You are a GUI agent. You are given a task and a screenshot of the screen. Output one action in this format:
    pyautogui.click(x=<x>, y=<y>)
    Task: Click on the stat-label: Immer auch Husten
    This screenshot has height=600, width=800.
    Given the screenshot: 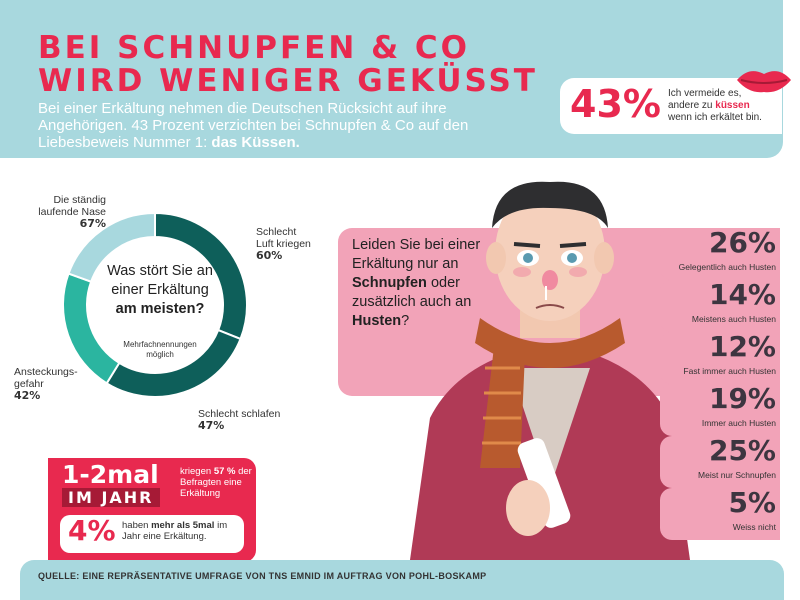 What is the action you would take?
    pyautogui.click(x=738, y=423)
    